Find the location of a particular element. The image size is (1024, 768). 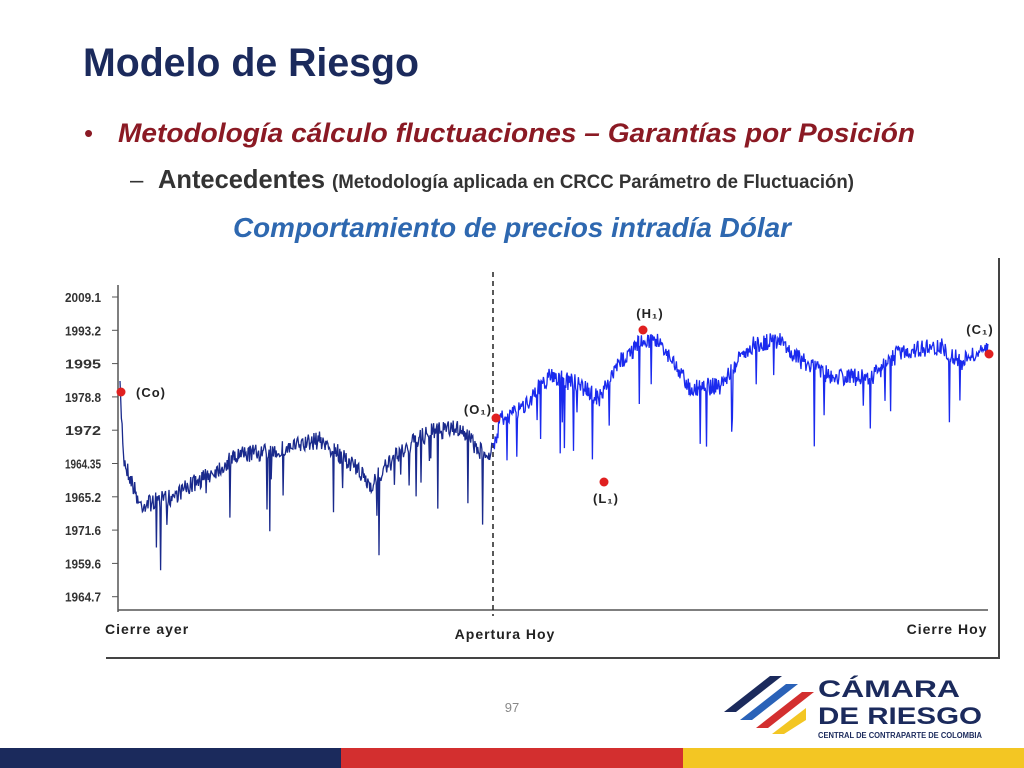

logo-line1: CÁMARA is located at coordinates (889, 689).